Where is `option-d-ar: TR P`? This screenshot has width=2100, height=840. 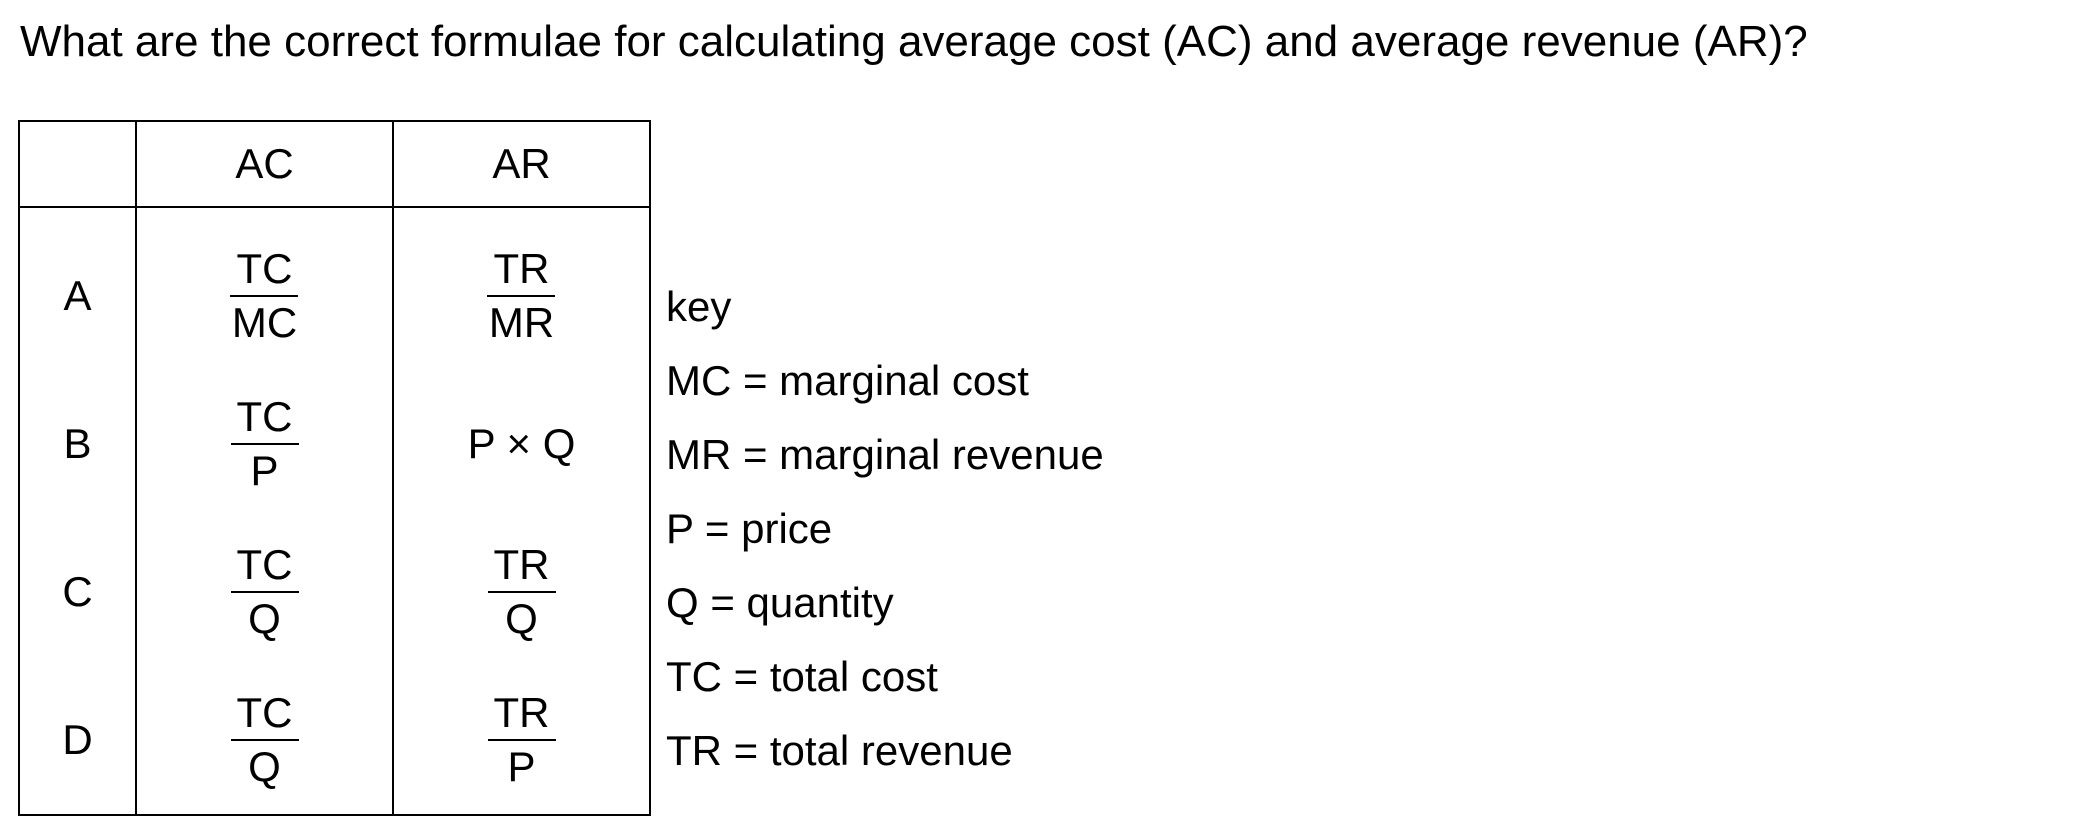 option-d-ar: TR P is located at coordinates (521, 741).